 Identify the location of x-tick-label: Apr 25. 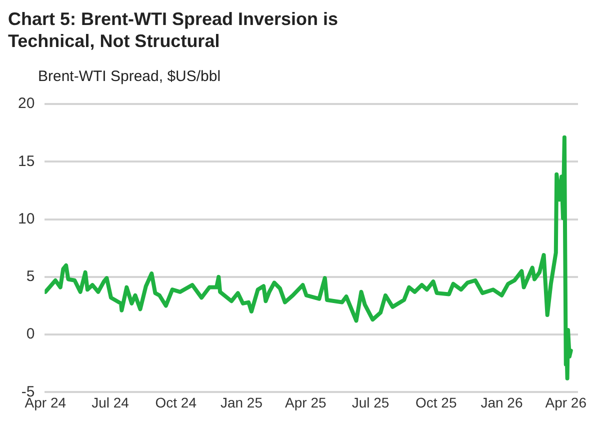
(305, 402).